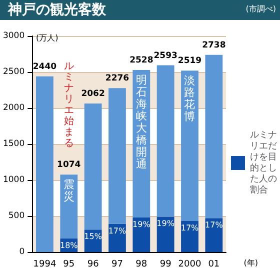  I want to click on y-tick-label: 2000, so click(13, 108).